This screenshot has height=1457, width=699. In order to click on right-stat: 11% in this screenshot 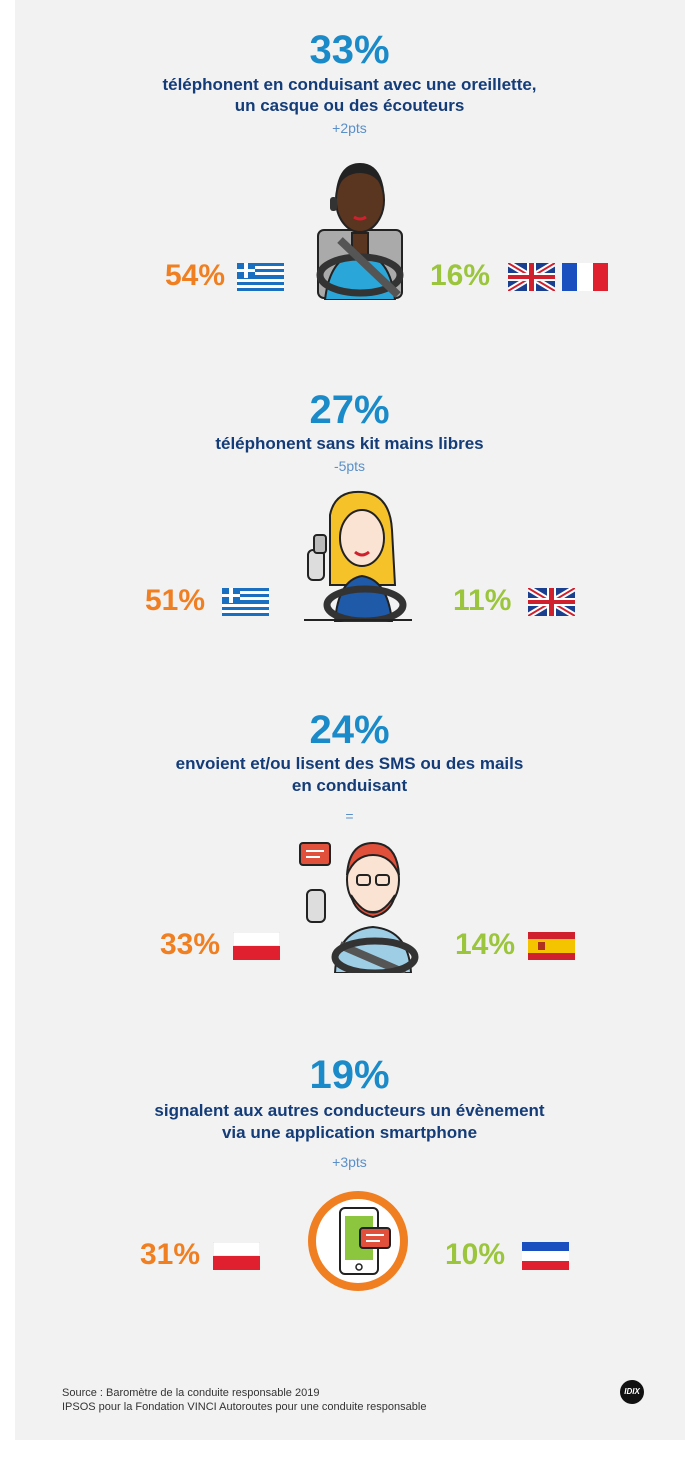, I will do `click(482, 600)`.